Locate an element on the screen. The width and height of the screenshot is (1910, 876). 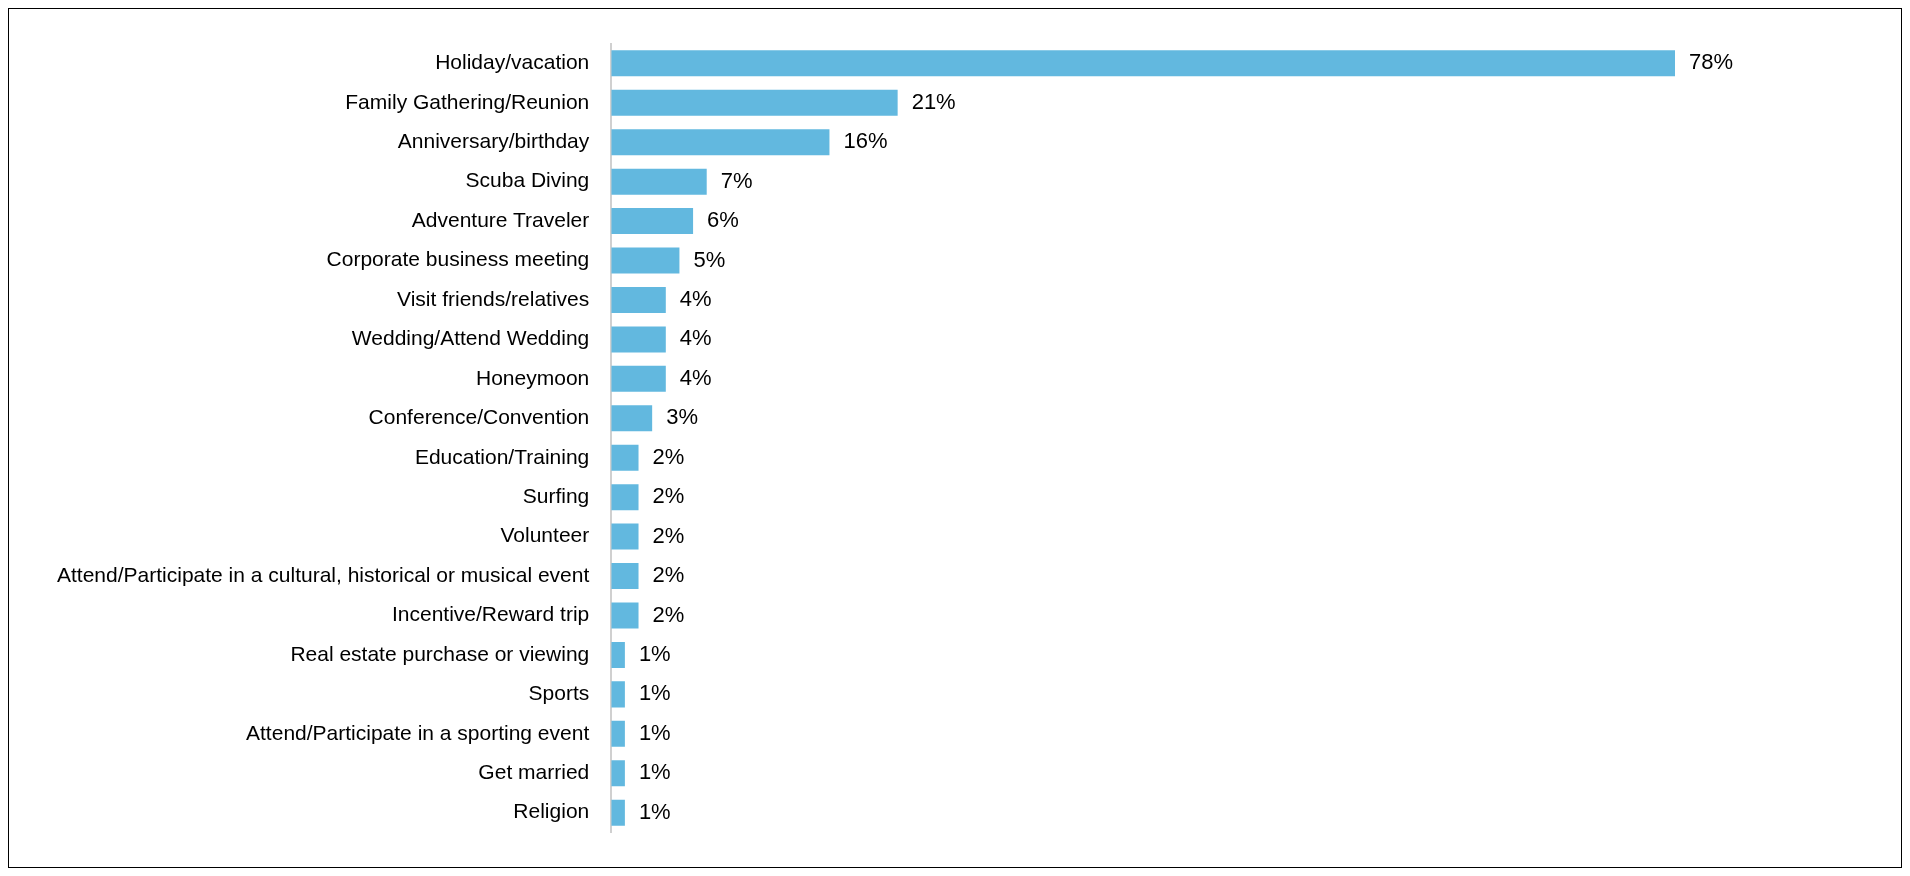
y-tick-label: Anniversary/birthday is located at coordinates (493, 140).